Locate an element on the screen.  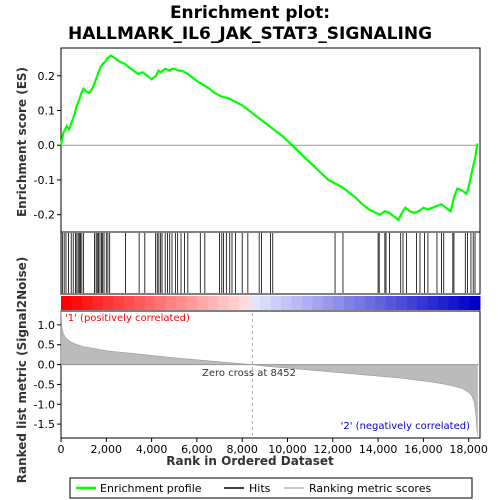
neg-correlated-label: '2' (negatively correlated) is located at coordinates (405, 426).